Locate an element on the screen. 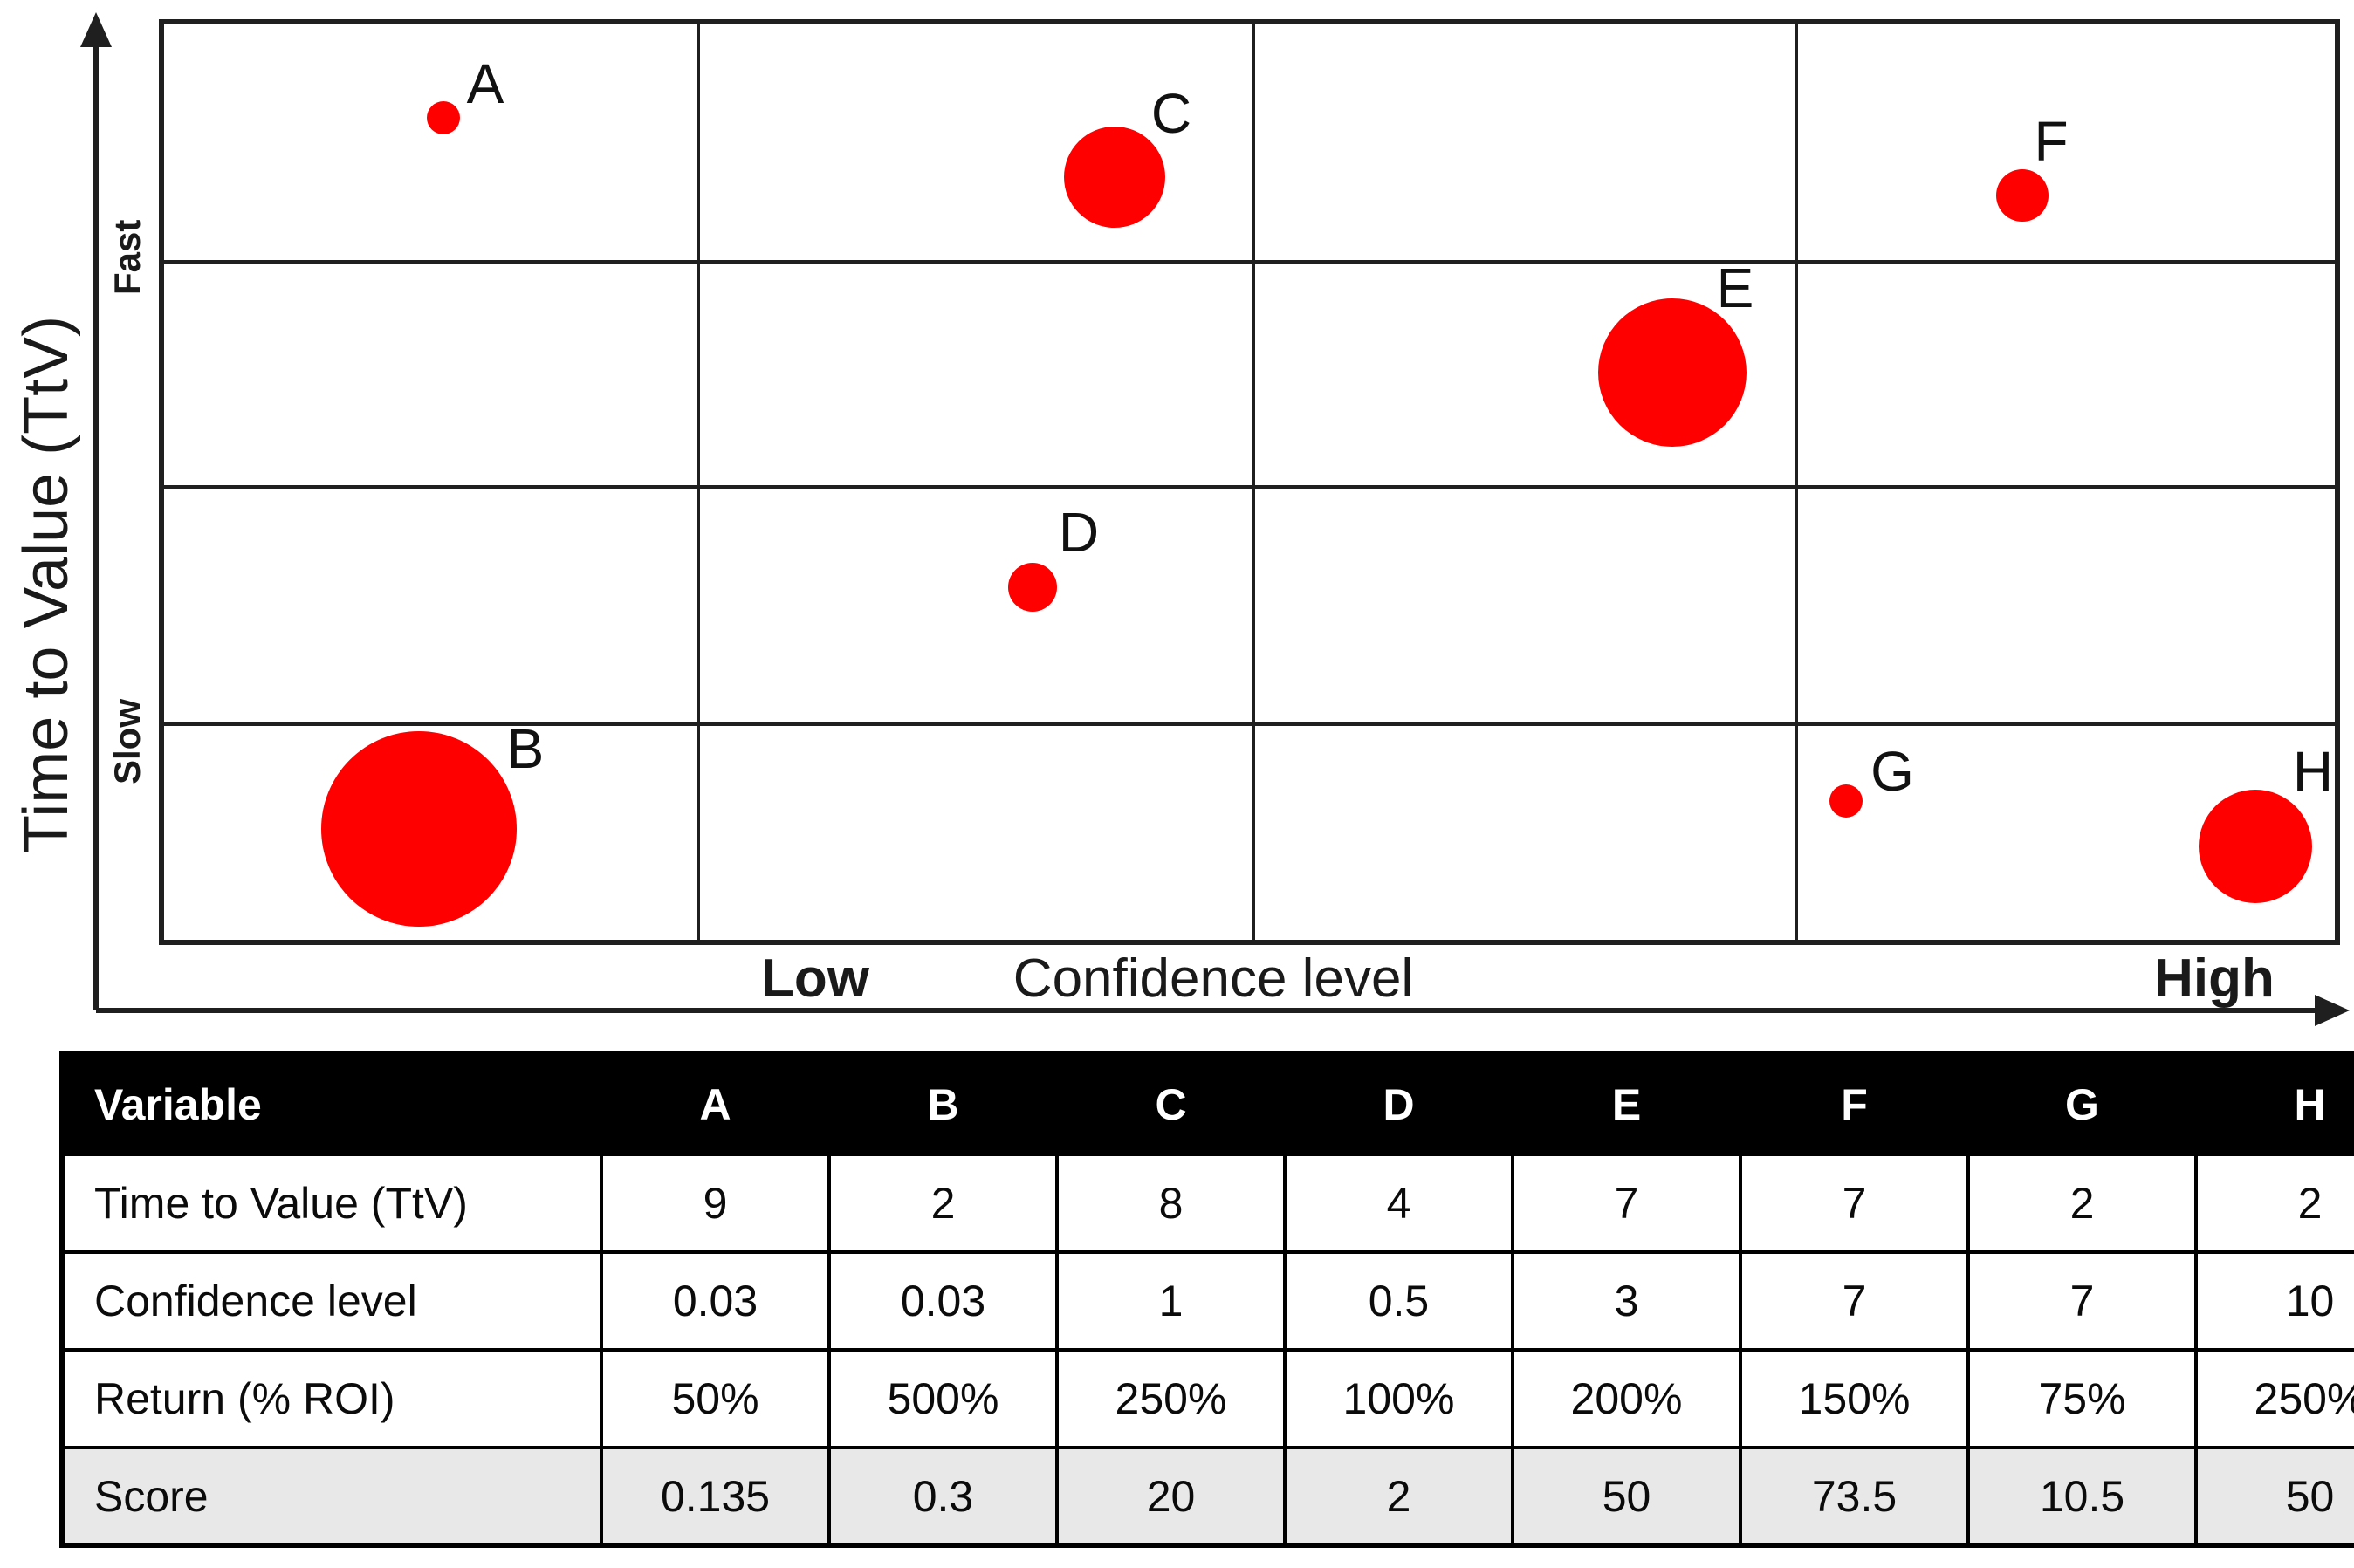 The height and width of the screenshot is (1568, 2354). value-cell-score-f: 73.5 is located at coordinates (1854, 1497).